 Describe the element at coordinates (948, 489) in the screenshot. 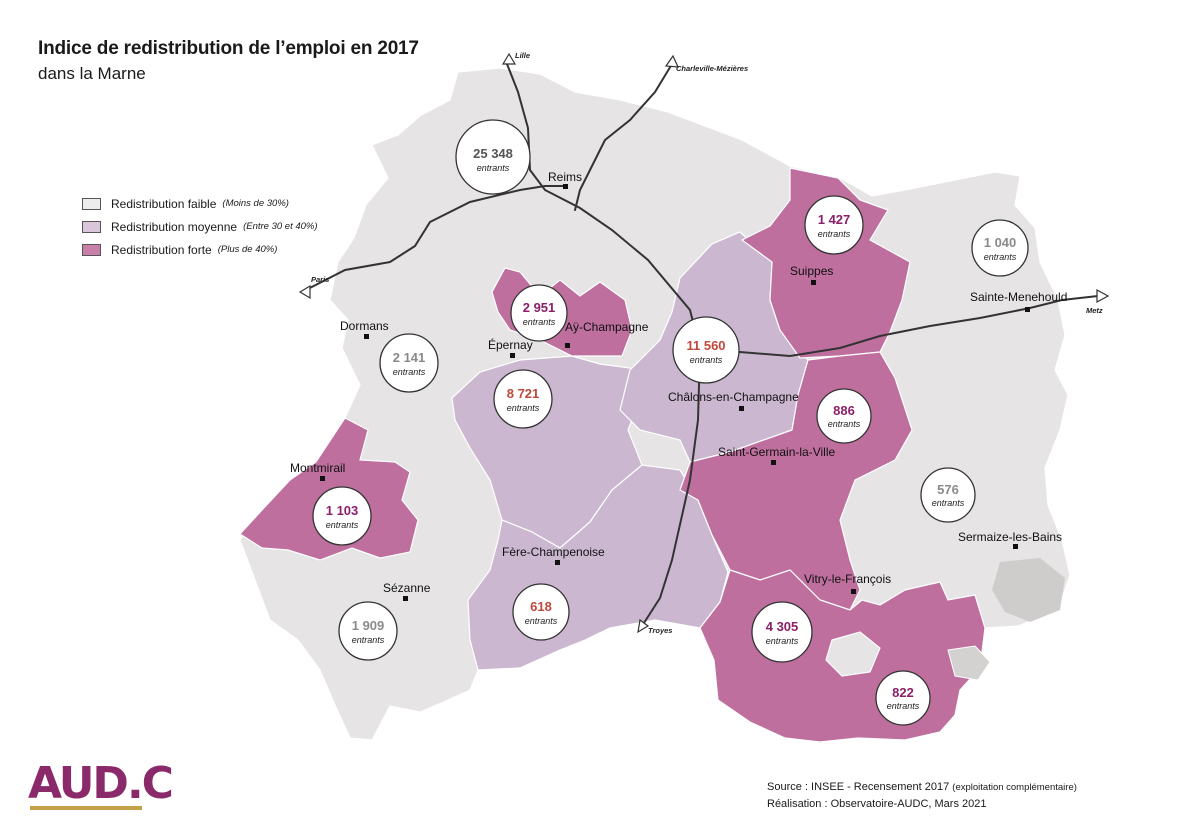

I see `bubble-value: 576` at that location.